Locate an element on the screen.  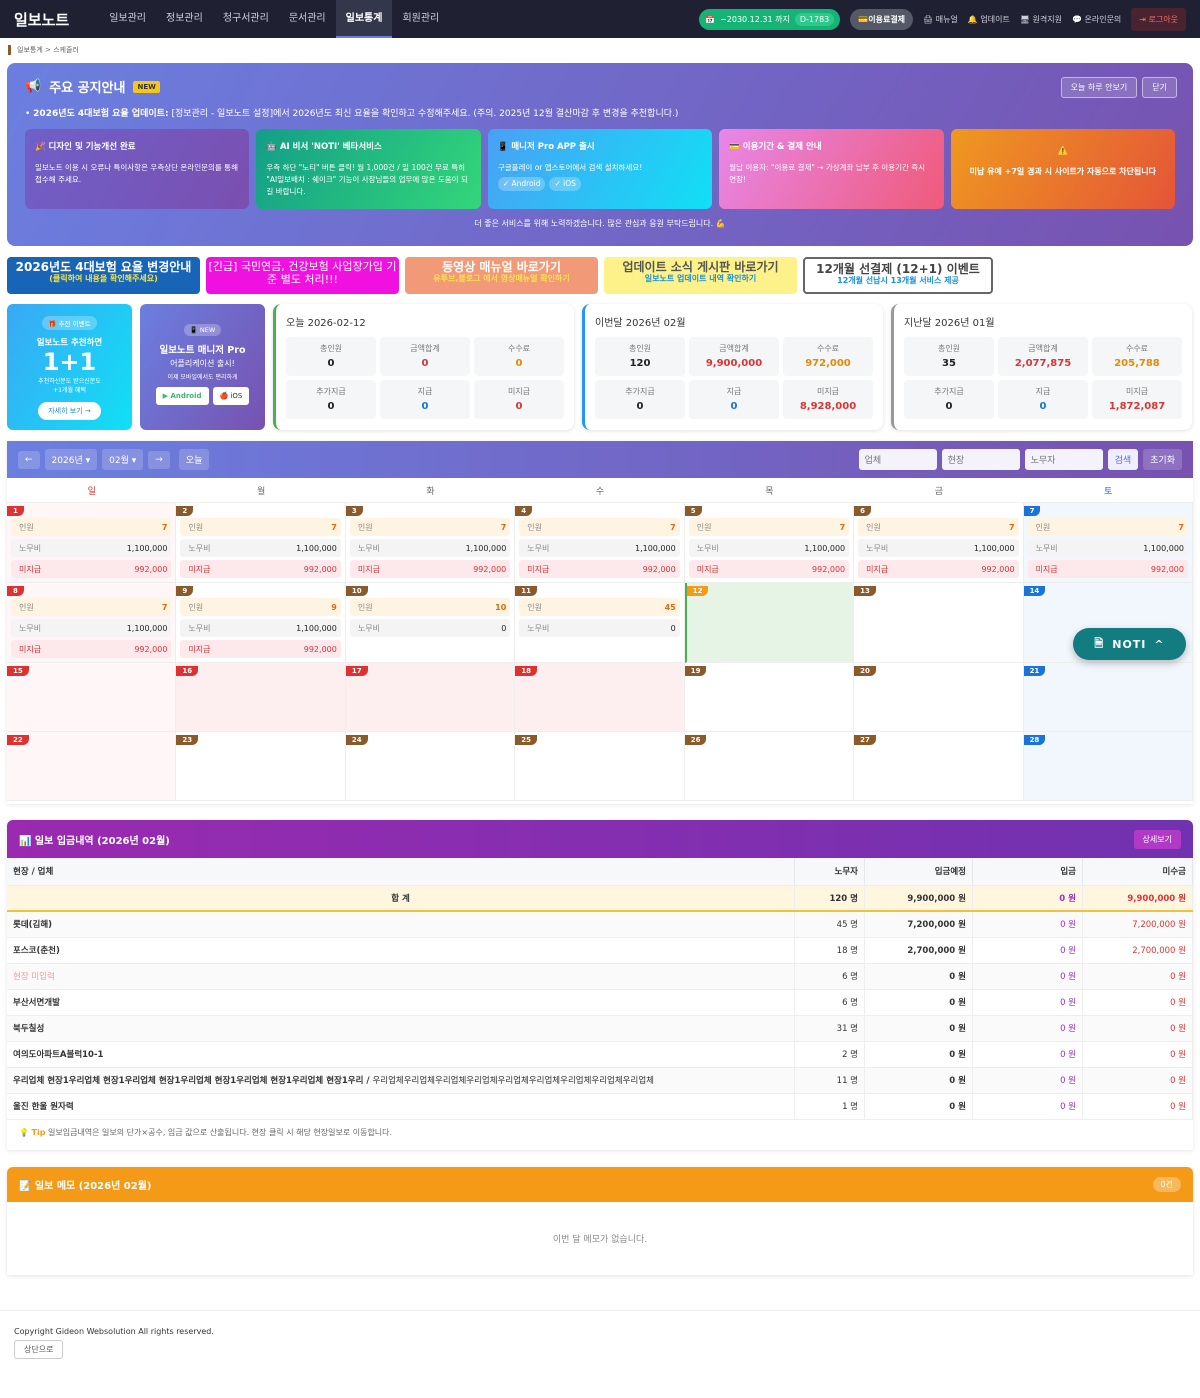
calendar-day-cell: 24 is located at coordinates (430, 766).